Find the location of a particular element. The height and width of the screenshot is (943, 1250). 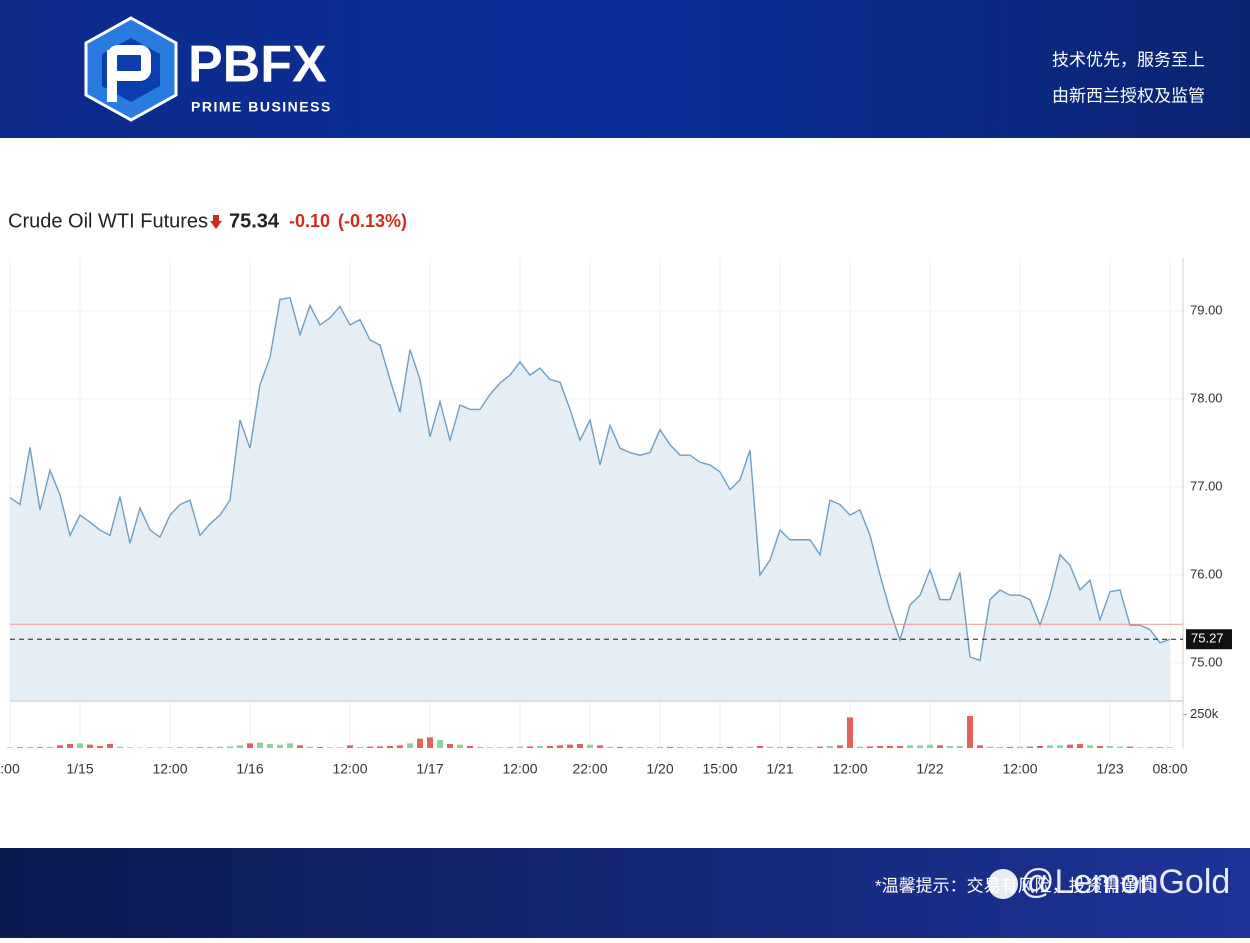

y-tick-label: 79.00 is located at coordinates (1206, 309).